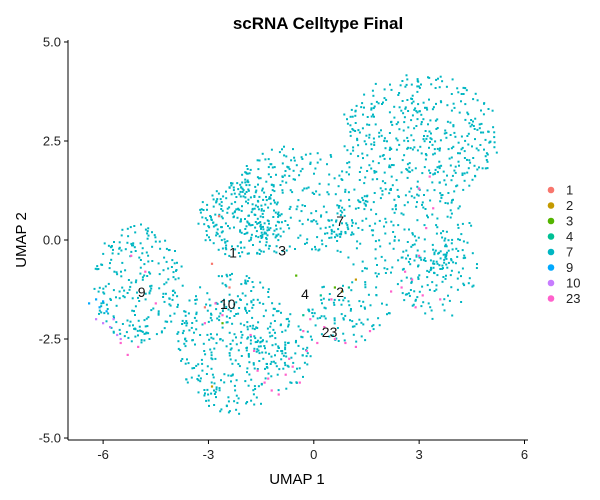  Describe the element at coordinates (330, 332) in the screenshot. I see `cluster-label-23: 23` at that location.